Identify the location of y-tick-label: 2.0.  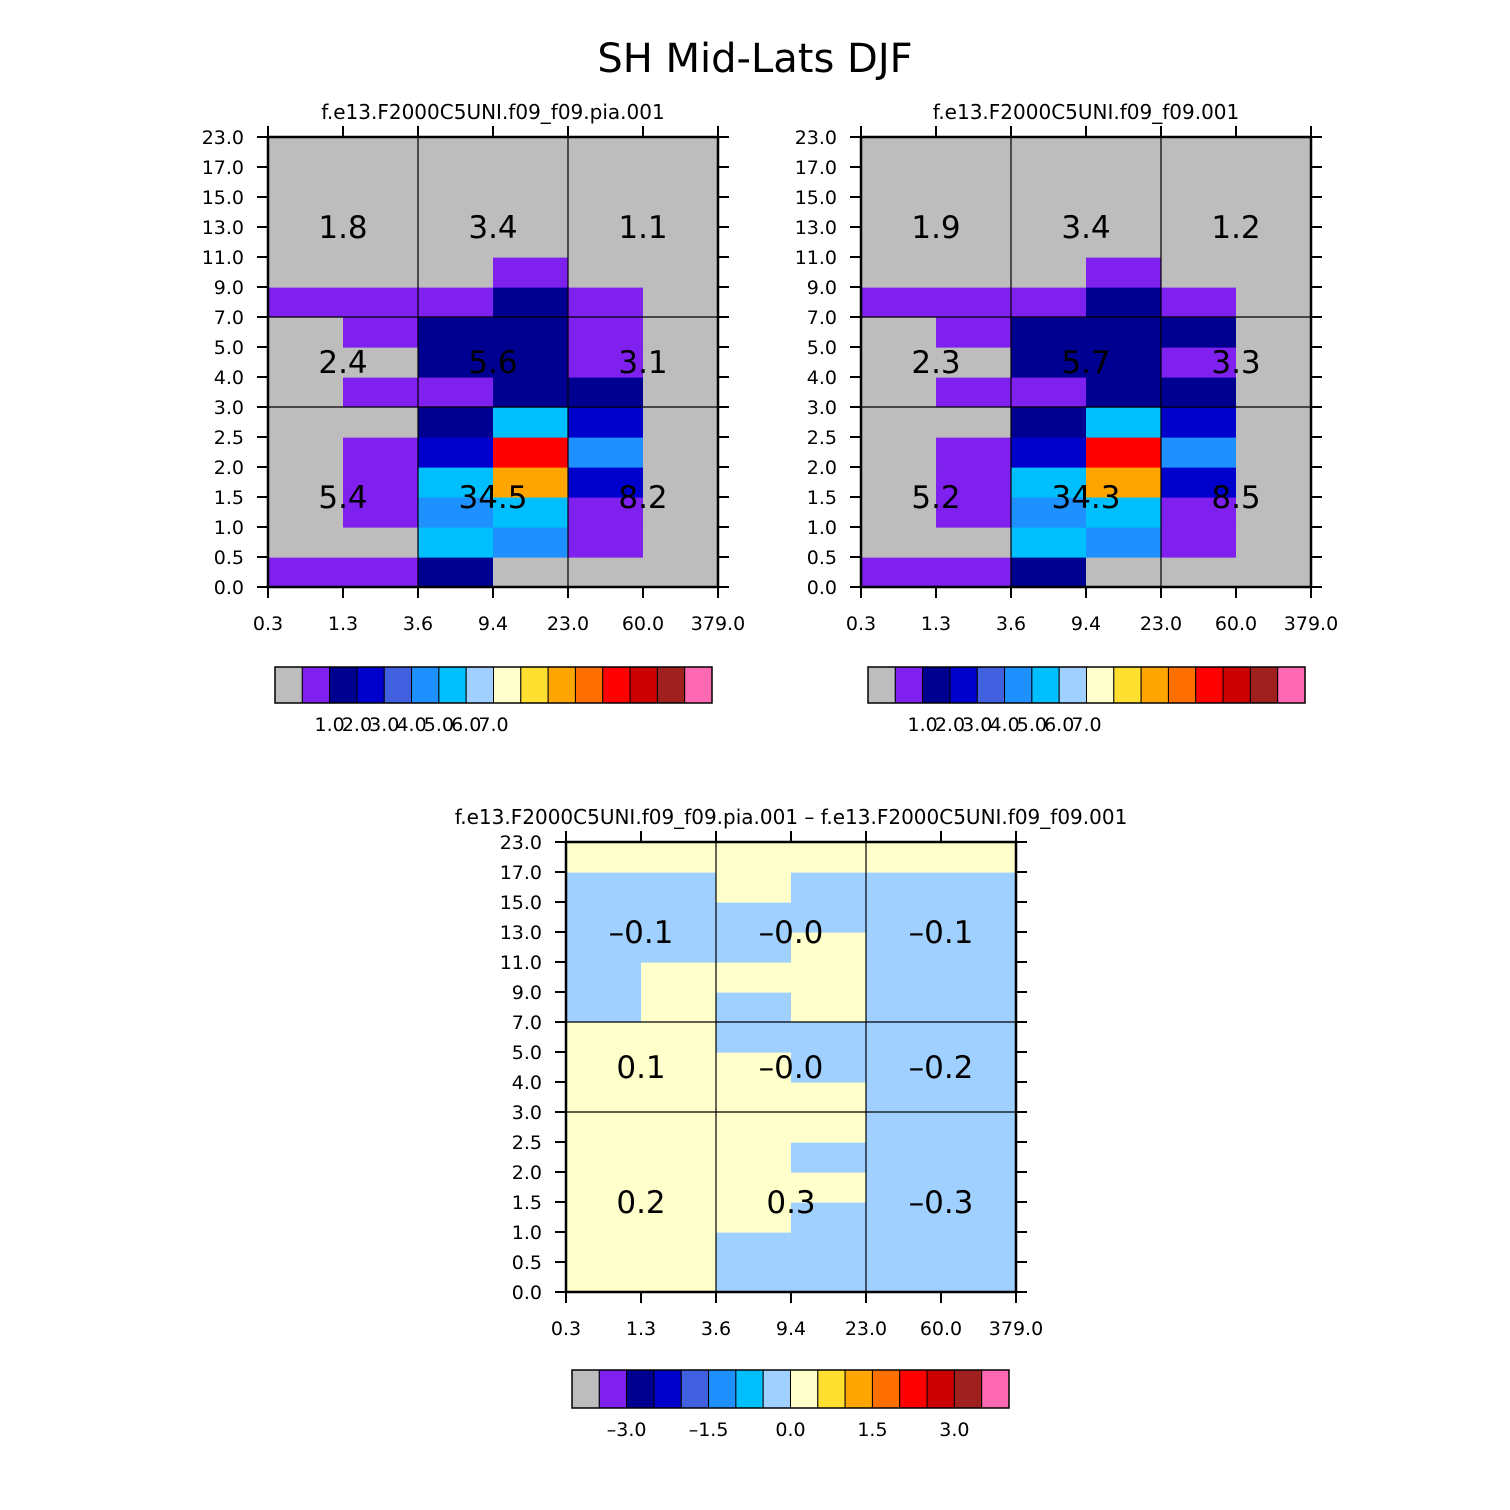
(822, 468).